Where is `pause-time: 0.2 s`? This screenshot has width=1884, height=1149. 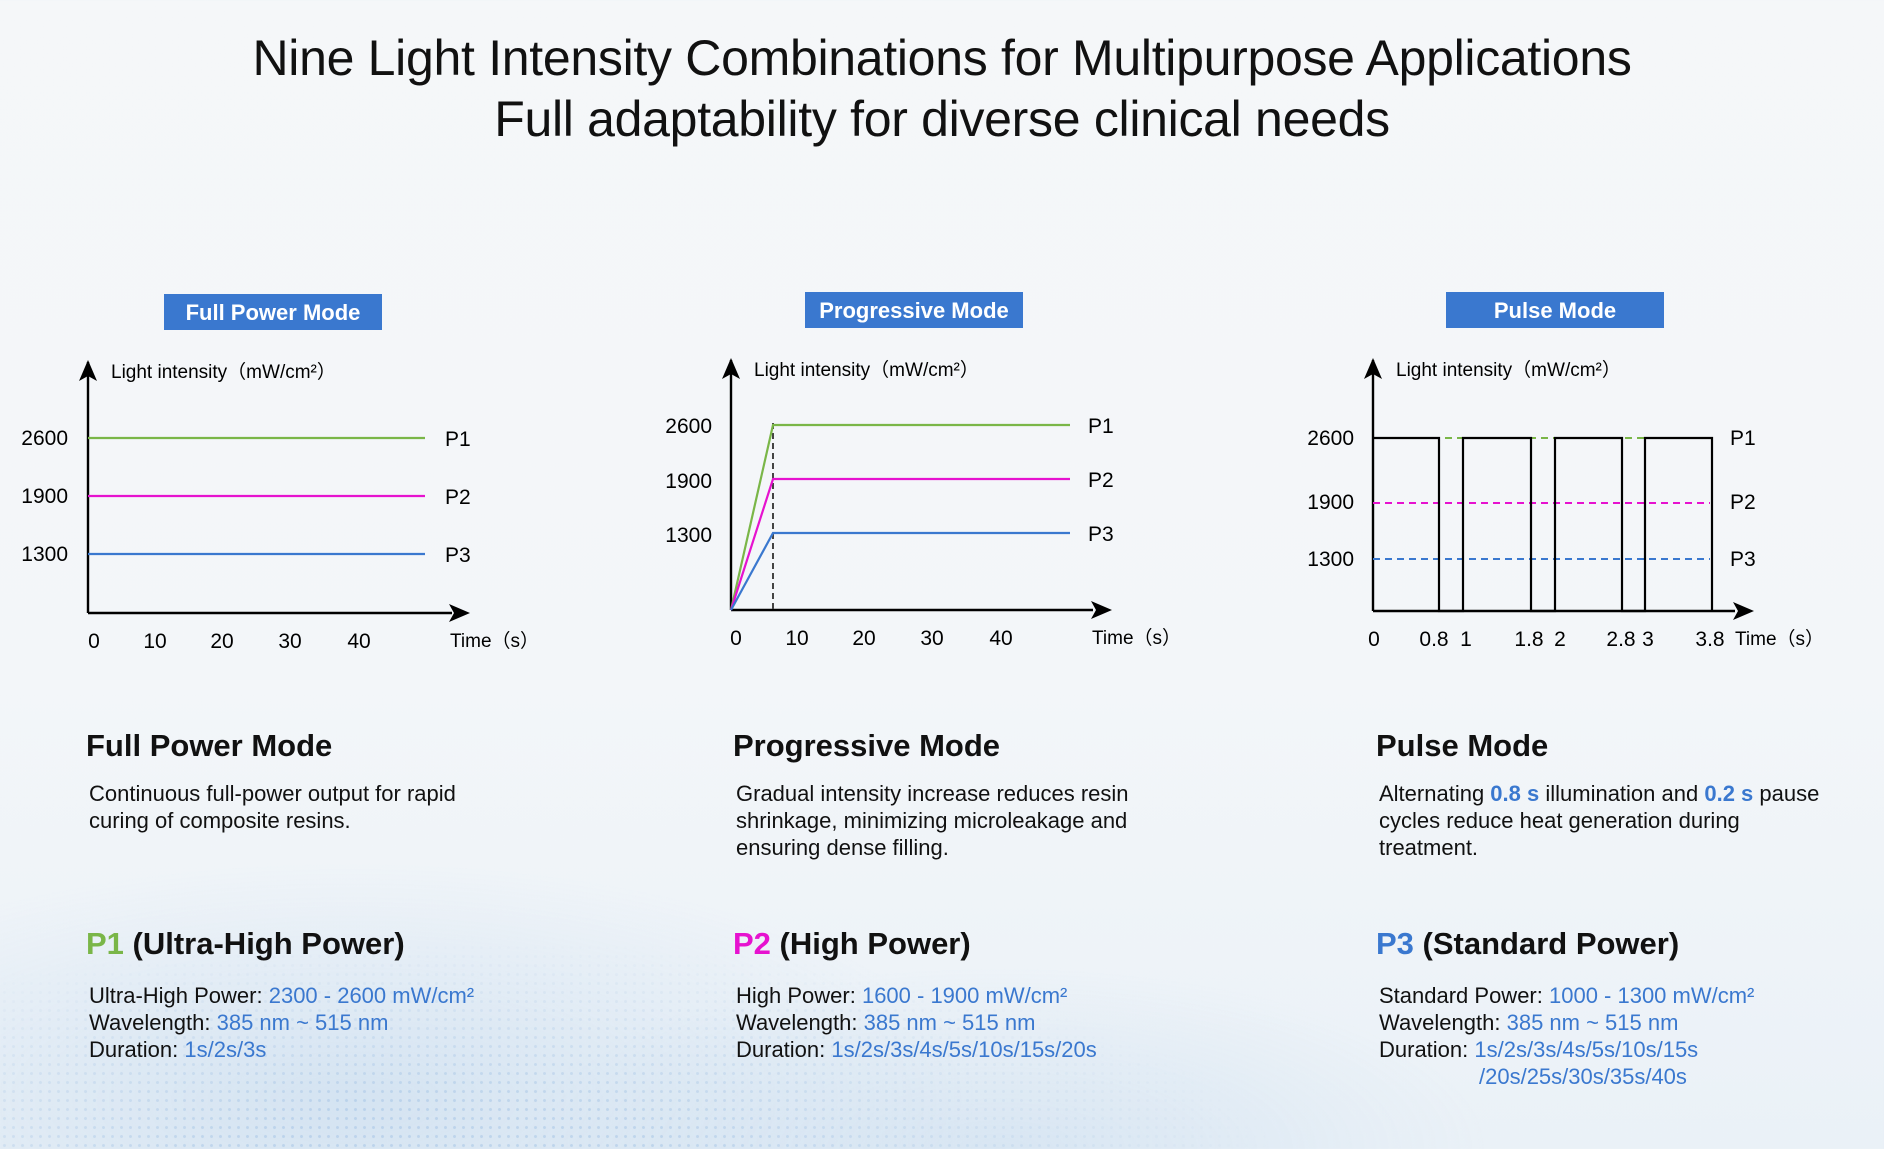
pause-time: 0.2 s is located at coordinates (1729, 793).